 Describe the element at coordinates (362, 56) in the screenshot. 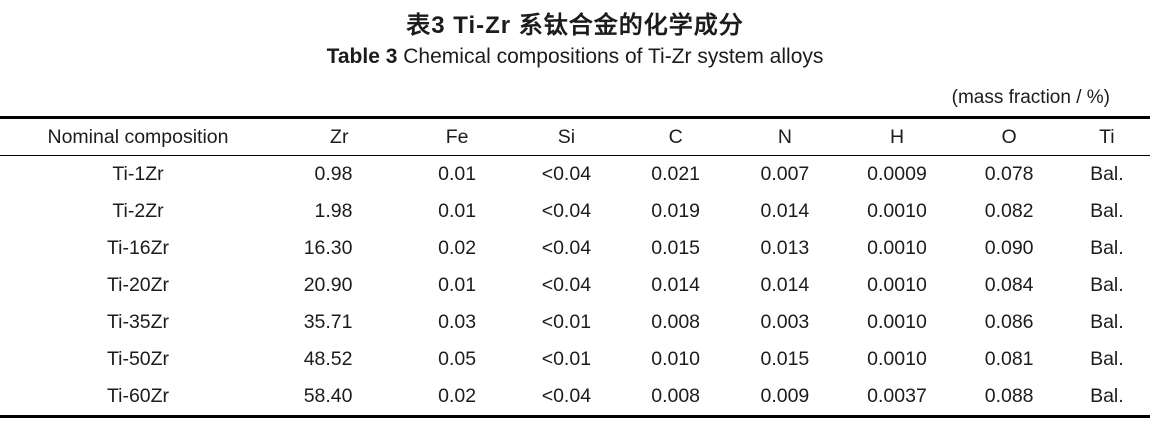

I see `table-number-label: Table 3` at that location.